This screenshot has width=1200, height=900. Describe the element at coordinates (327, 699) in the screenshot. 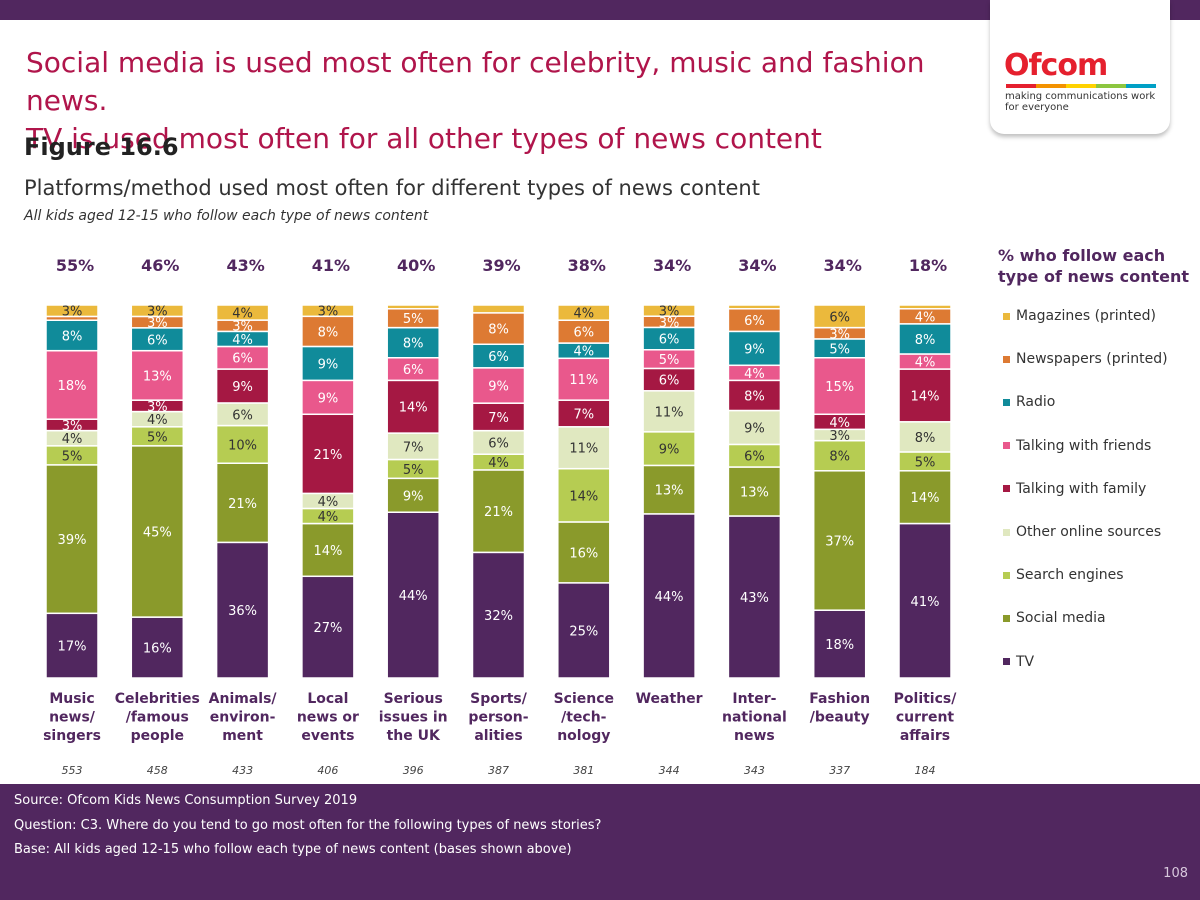

I see `category-label: Local` at that location.